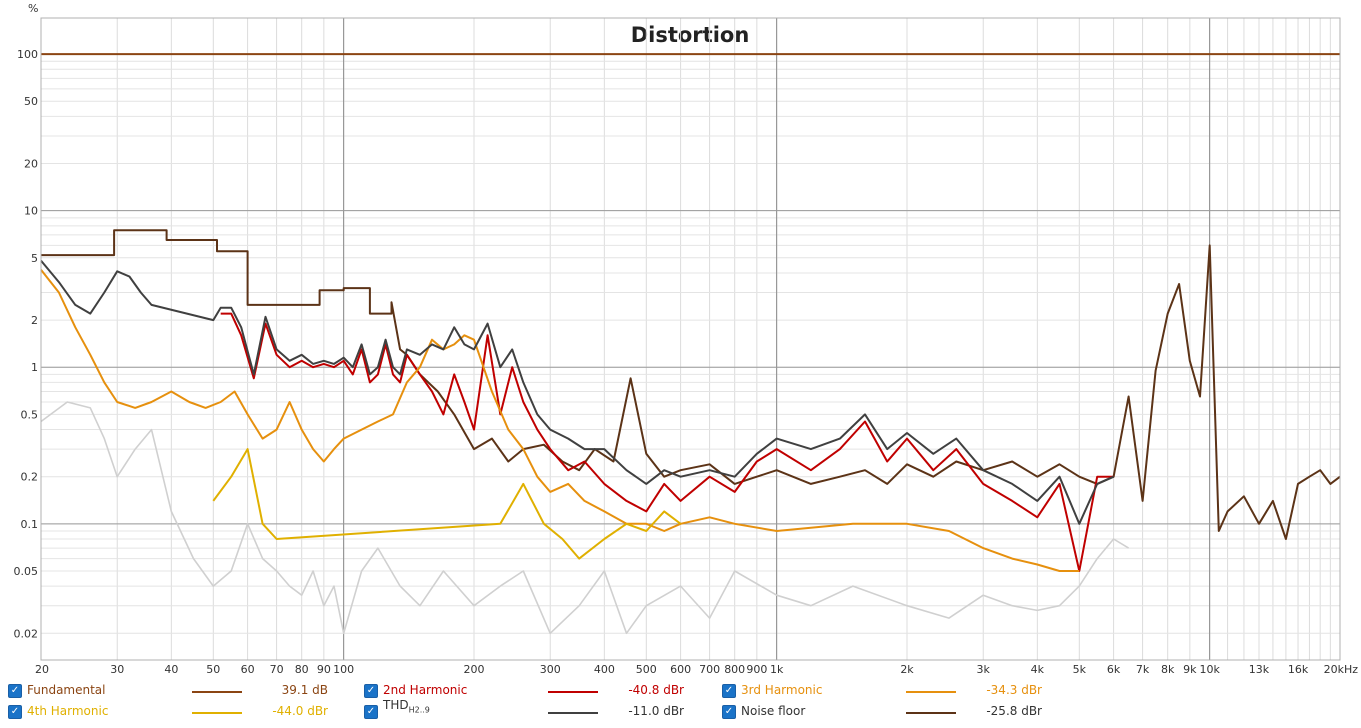  Describe the element at coordinates (782, 690) in the screenshot. I see `legend-name: 3rd Harmonic` at that location.